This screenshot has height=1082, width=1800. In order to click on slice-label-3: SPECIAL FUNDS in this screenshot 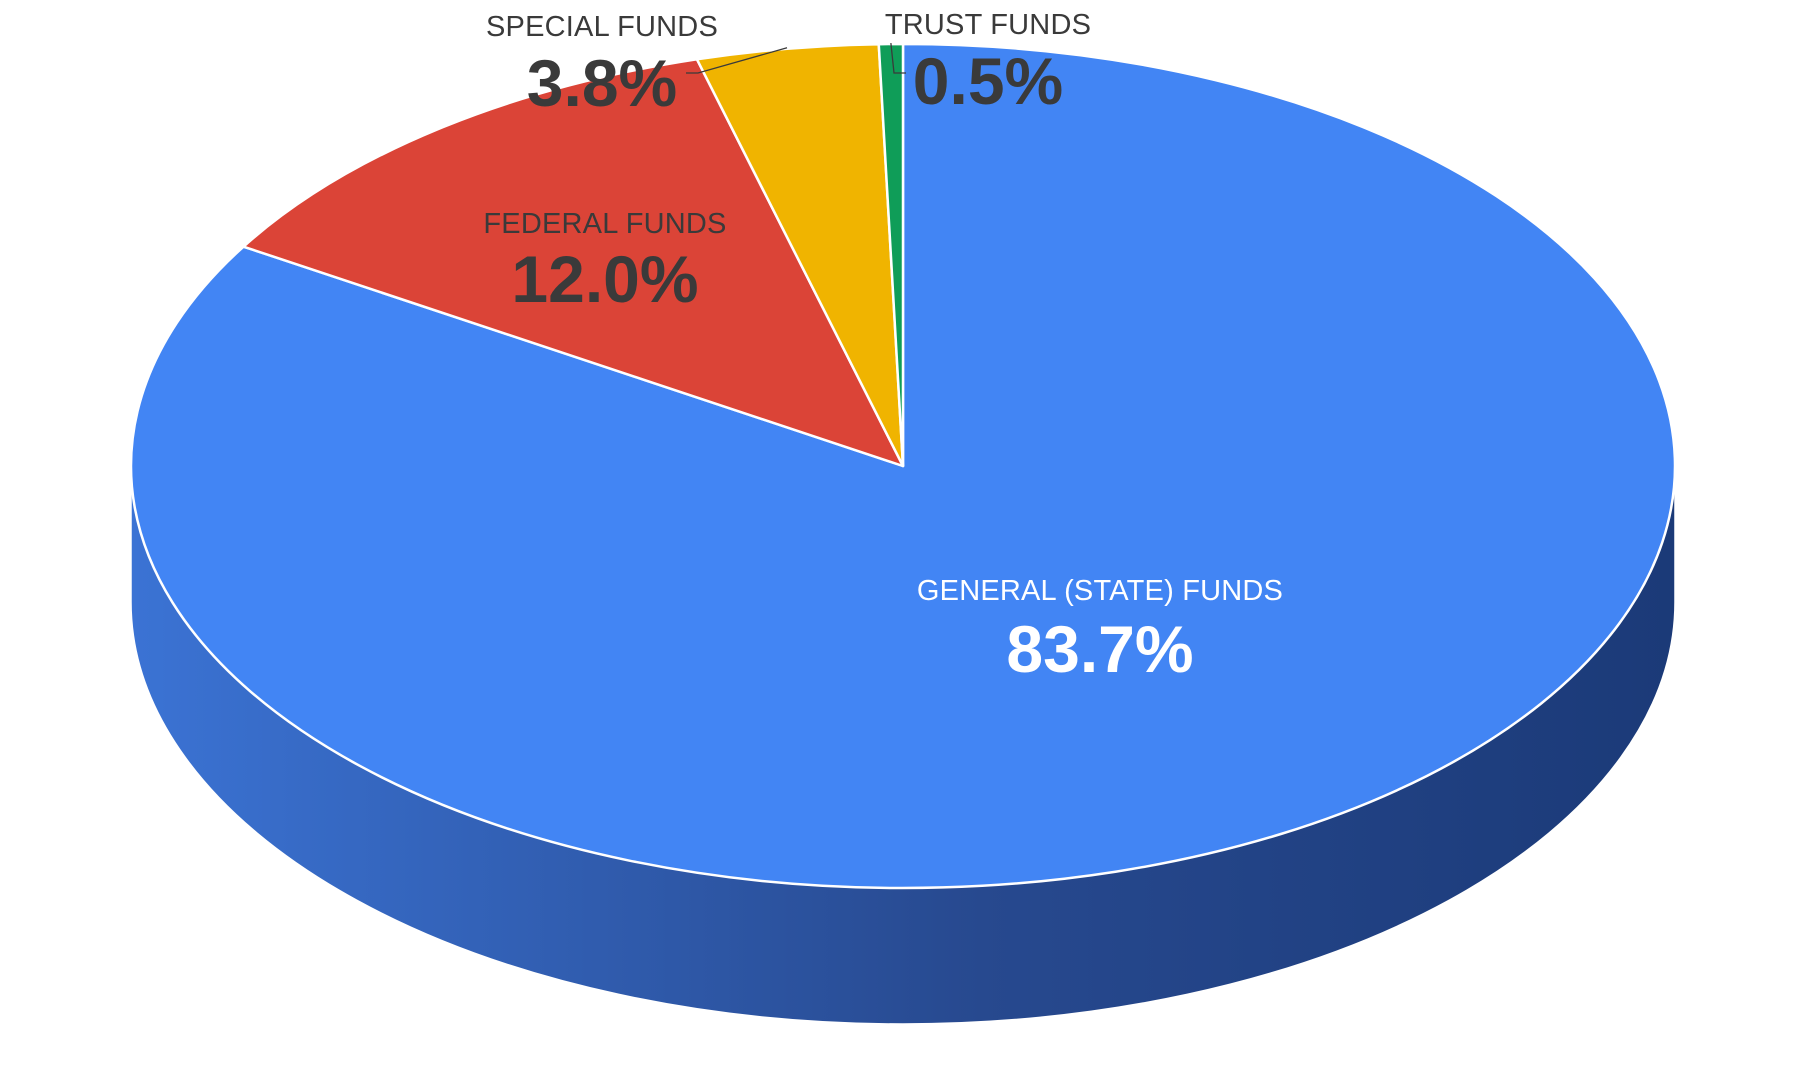, I will do `click(602, 27)`.